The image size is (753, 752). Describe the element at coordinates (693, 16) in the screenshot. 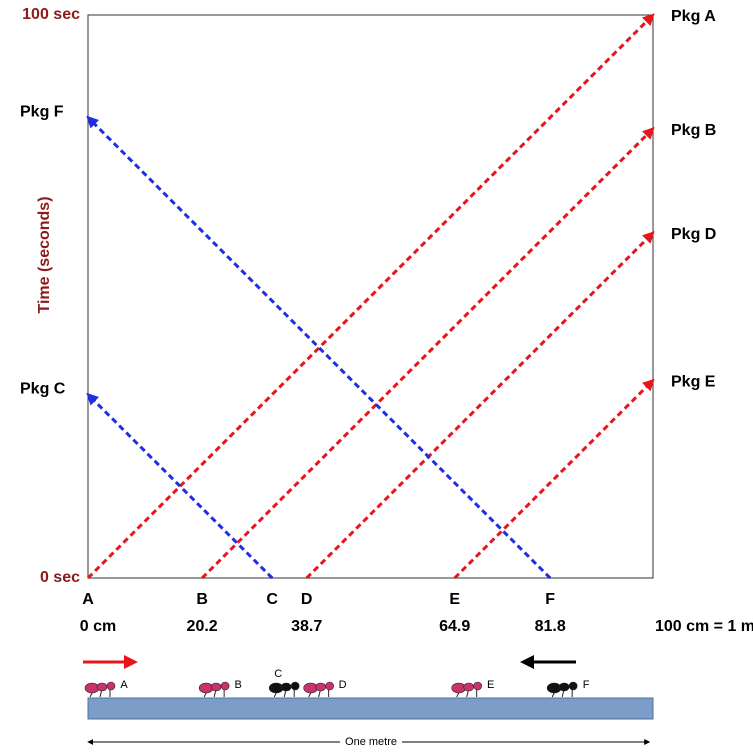

I see `package-label: Pkg A` at that location.